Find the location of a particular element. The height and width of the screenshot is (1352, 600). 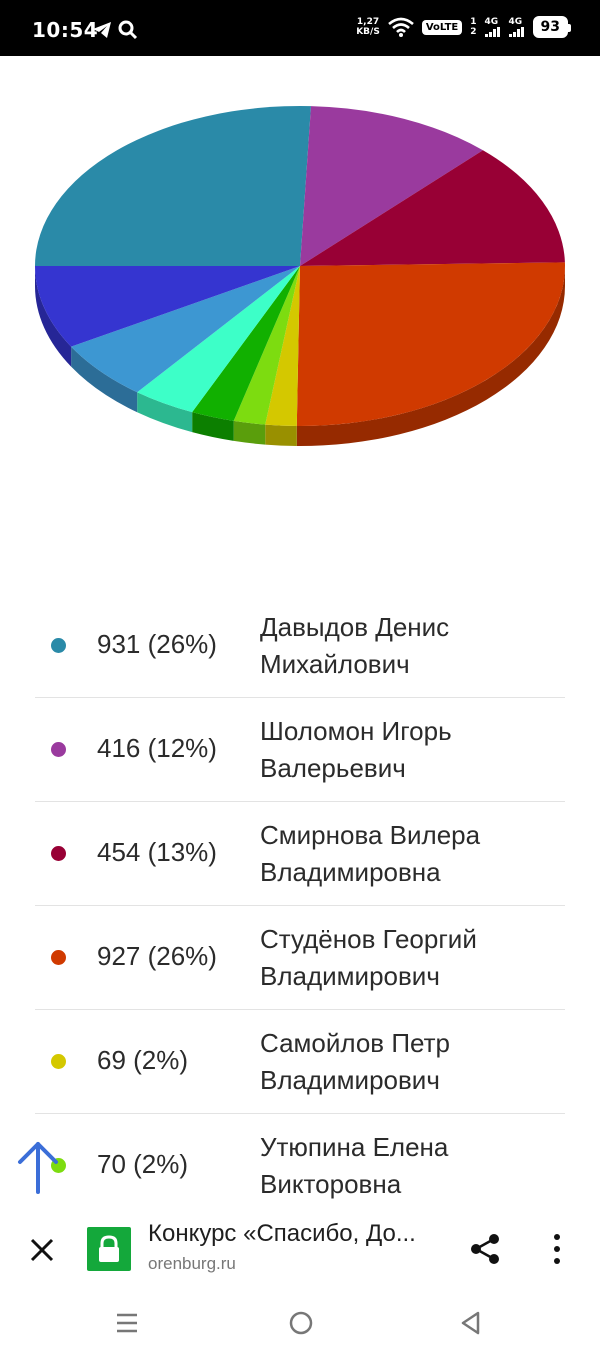

legend-item: 927 (26%) Студёнов Георгий Владимирович is located at coordinates (300, 958).